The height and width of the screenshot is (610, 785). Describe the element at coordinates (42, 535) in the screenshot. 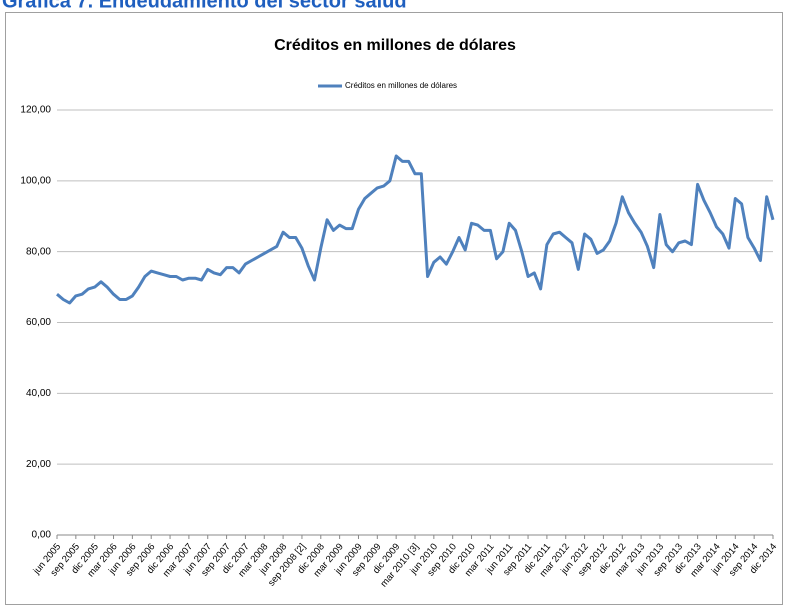

I see `y-tick-label: 0,00` at that location.